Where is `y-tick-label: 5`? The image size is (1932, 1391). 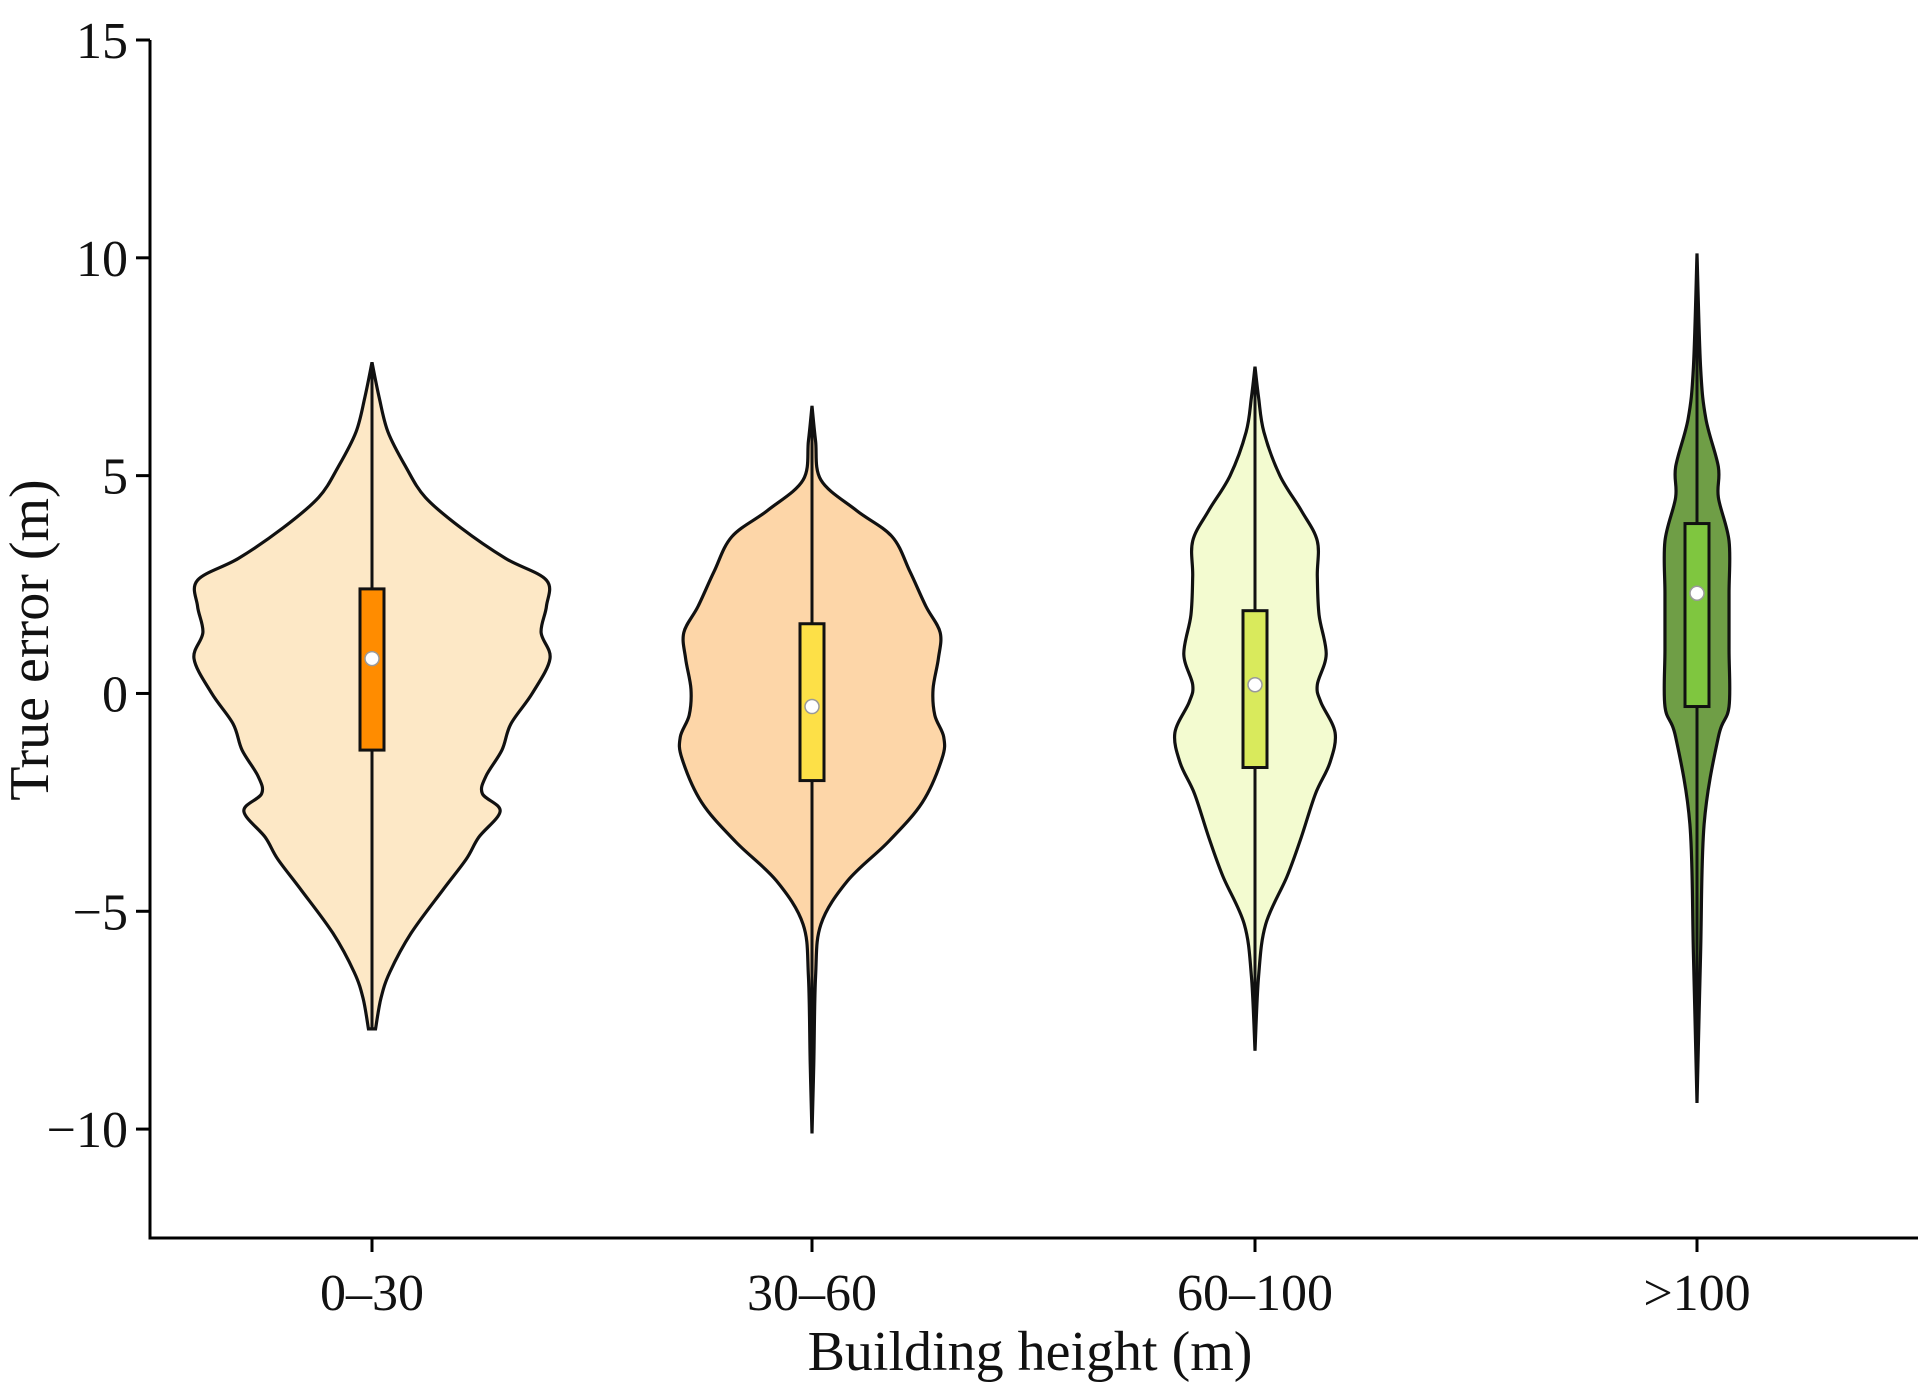
y-tick-label: 5 is located at coordinates (115, 477).